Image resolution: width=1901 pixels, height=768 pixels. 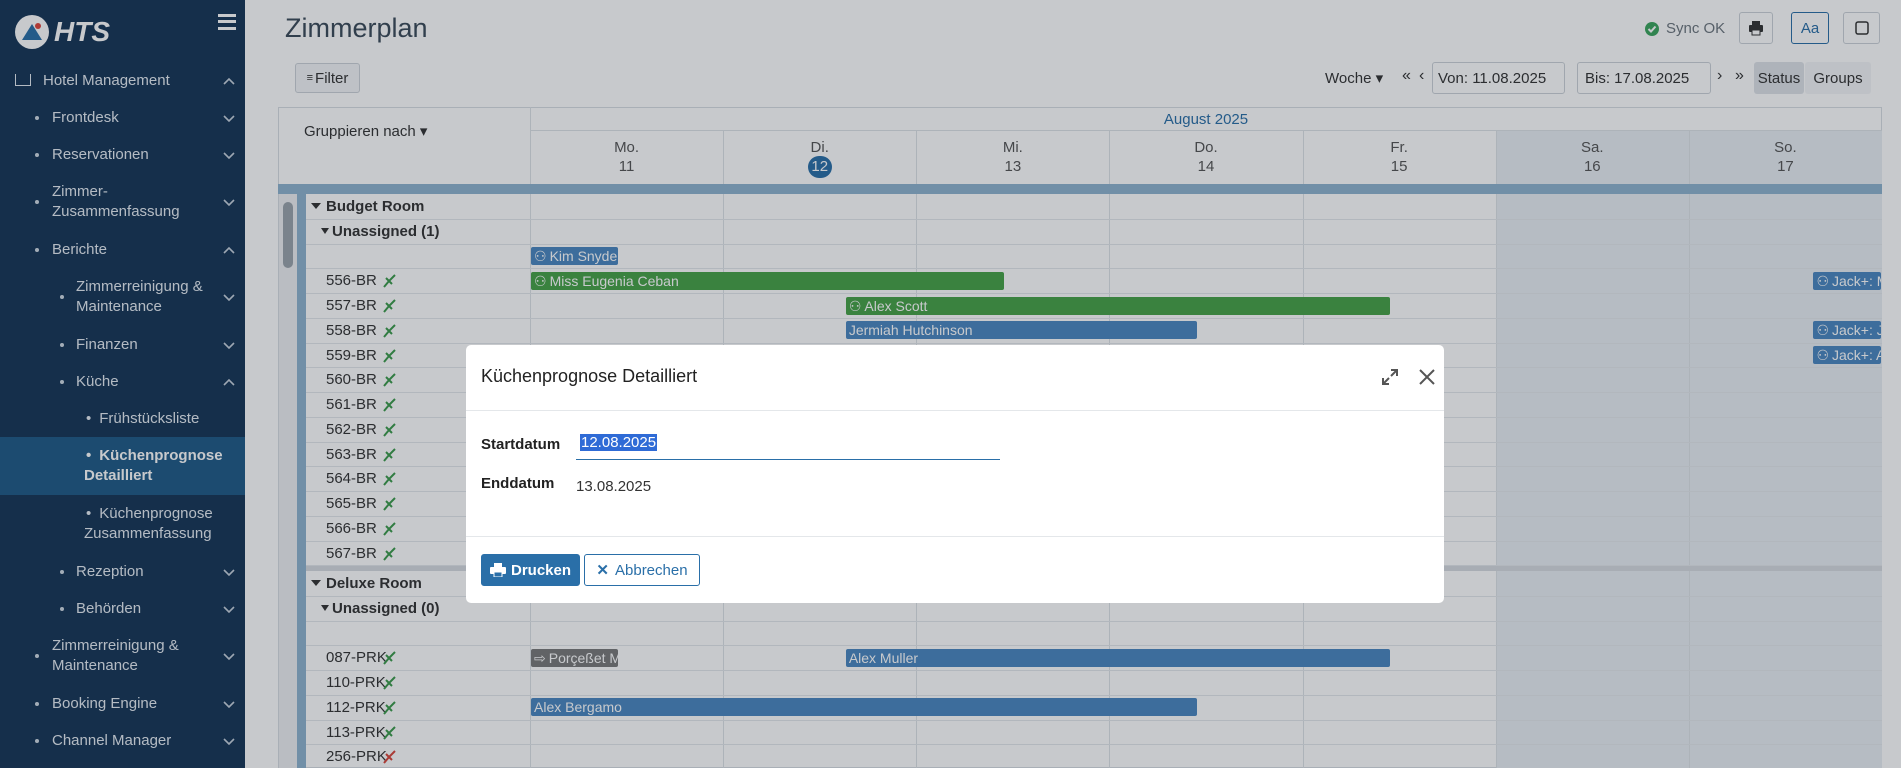 I want to click on filter-button: ≡ Filter, so click(x=327, y=78).